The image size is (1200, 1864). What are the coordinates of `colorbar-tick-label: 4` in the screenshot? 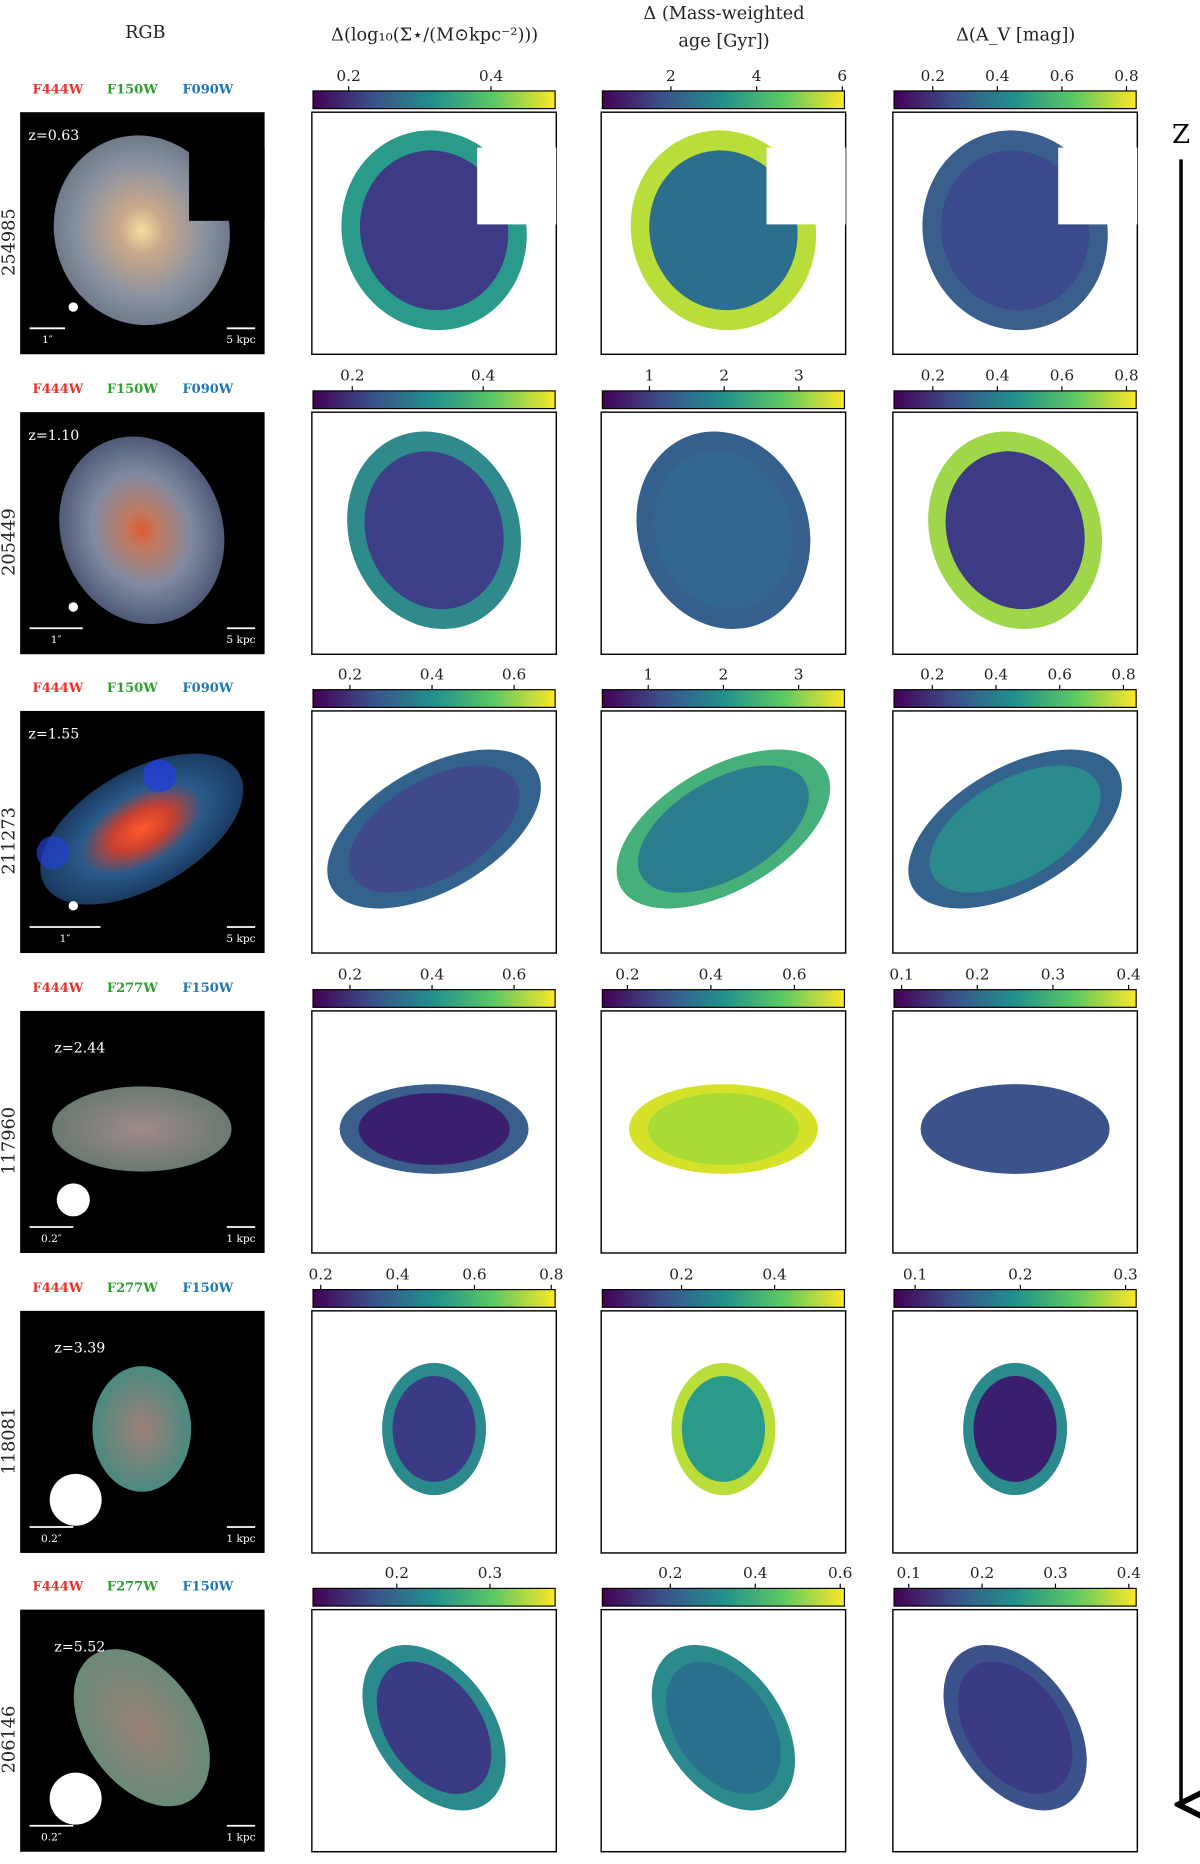 It's located at (757, 76).